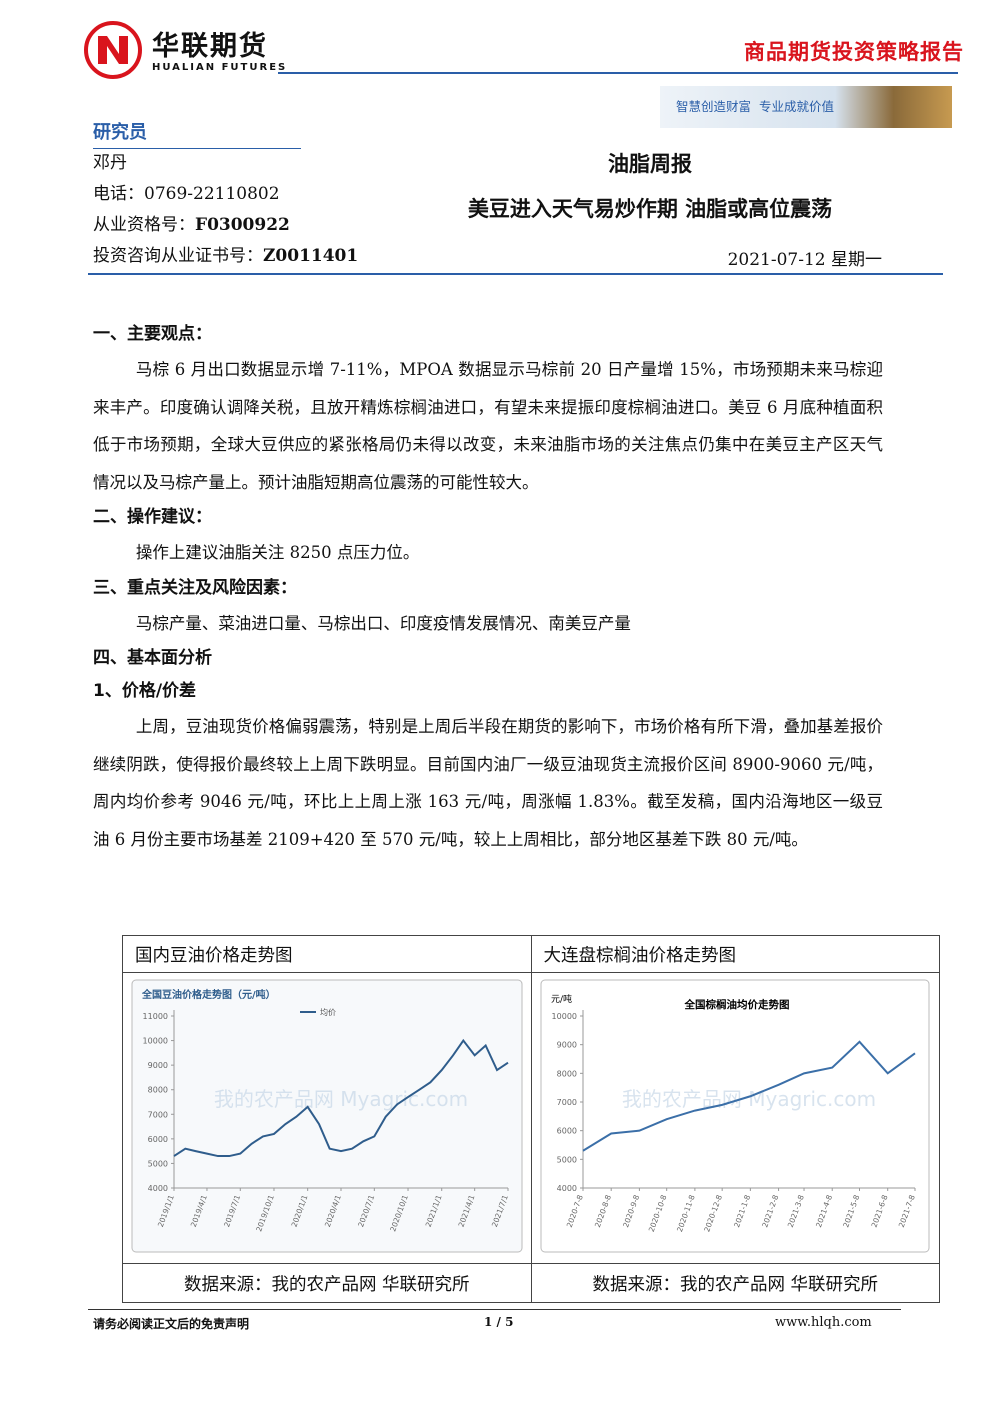 This screenshot has height=1403, width=992. What do you see at coordinates (327, 954) in the screenshot?
I see `figure-caption: 国内豆油价格走势图` at bounding box center [327, 954].